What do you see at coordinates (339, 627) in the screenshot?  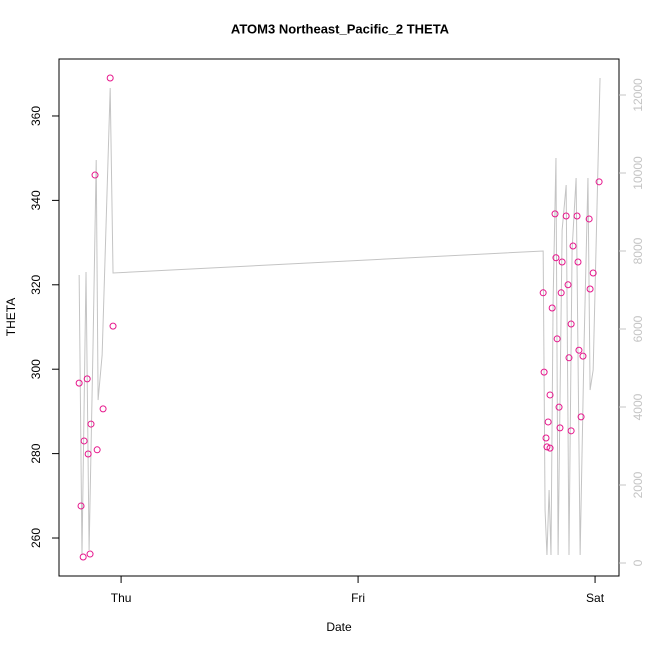 I see `x-axis-label: Date` at bounding box center [339, 627].